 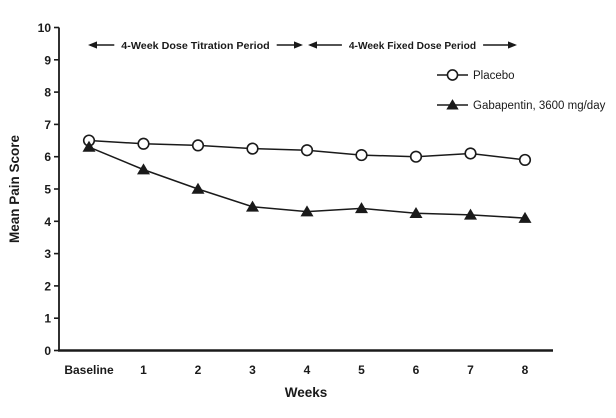 I want to click on y-axis-title: Mean Pain Score, so click(x=14, y=188).